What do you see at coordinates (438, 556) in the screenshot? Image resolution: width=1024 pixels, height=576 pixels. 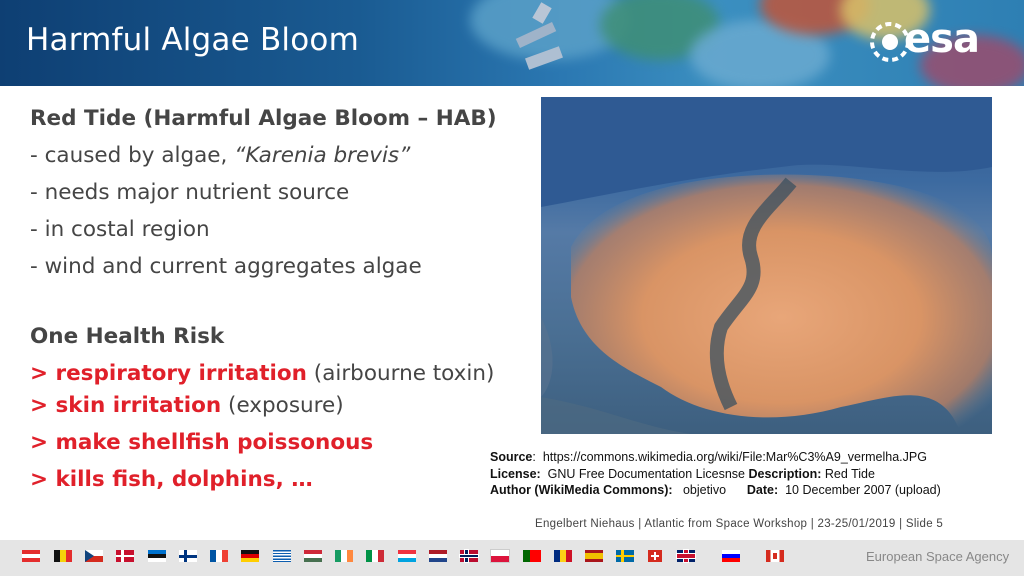 I see `flag-netherlands-icon` at bounding box center [438, 556].